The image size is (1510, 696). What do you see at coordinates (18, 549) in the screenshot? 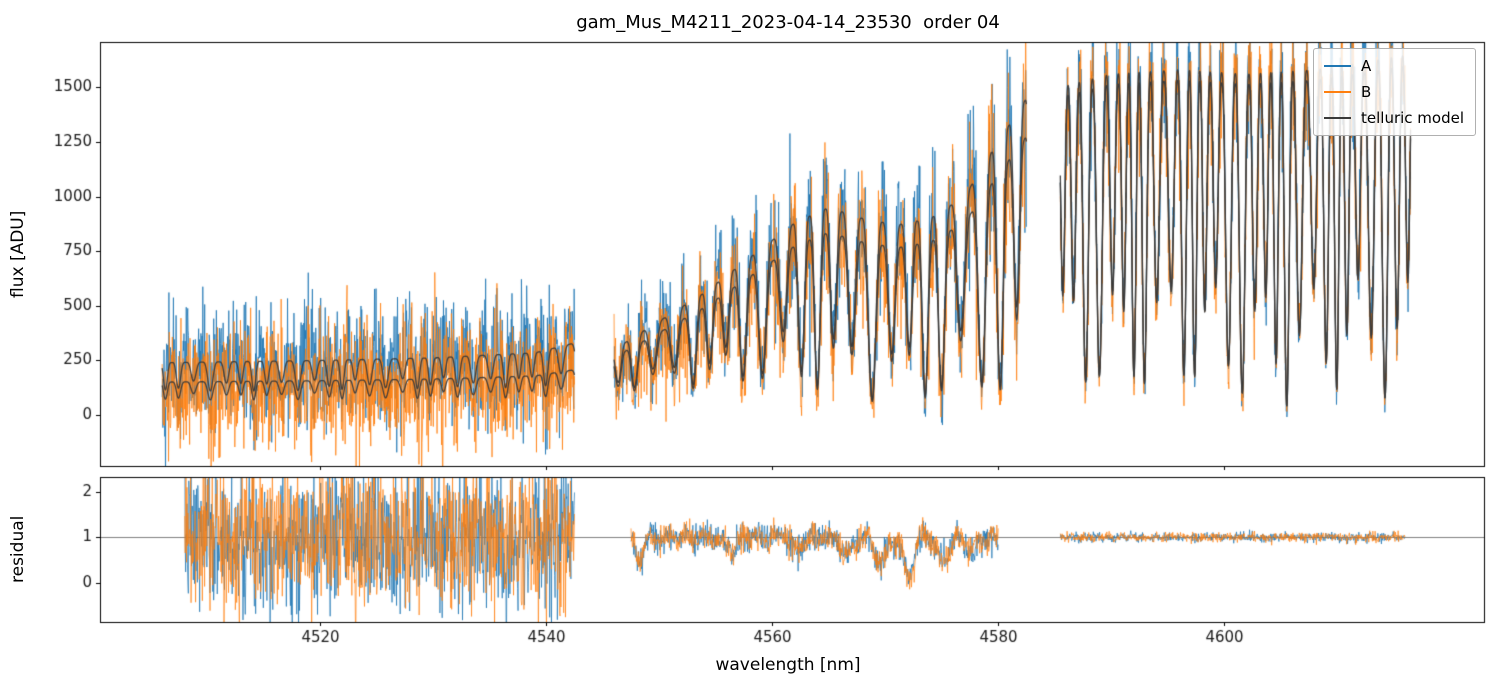
I see `residual-axis-label: residual` at bounding box center [18, 549].